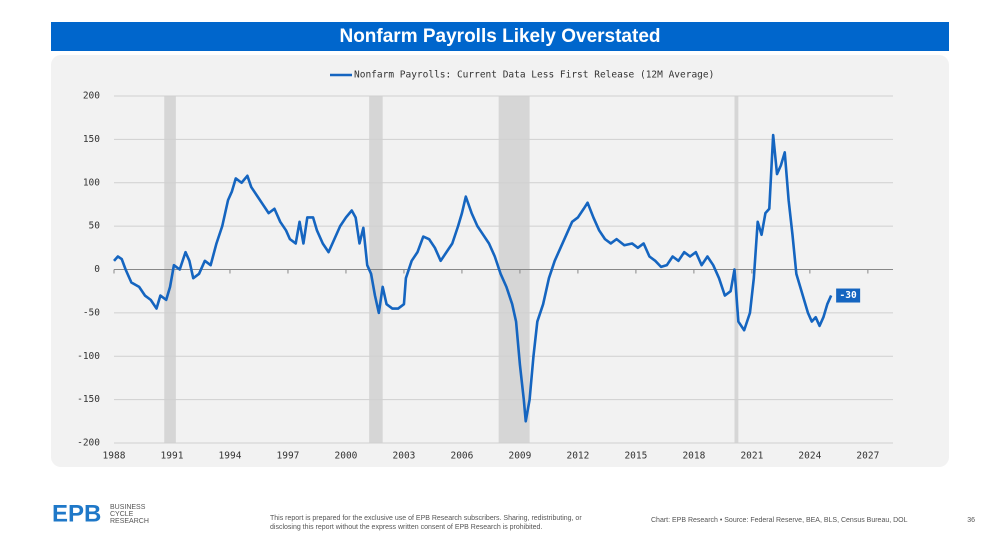 The height and width of the screenshot is (560, 1000). Describe the element at coordinates (172, 456) in the screenshot. I see `x-tick-label: 1991` at that location.